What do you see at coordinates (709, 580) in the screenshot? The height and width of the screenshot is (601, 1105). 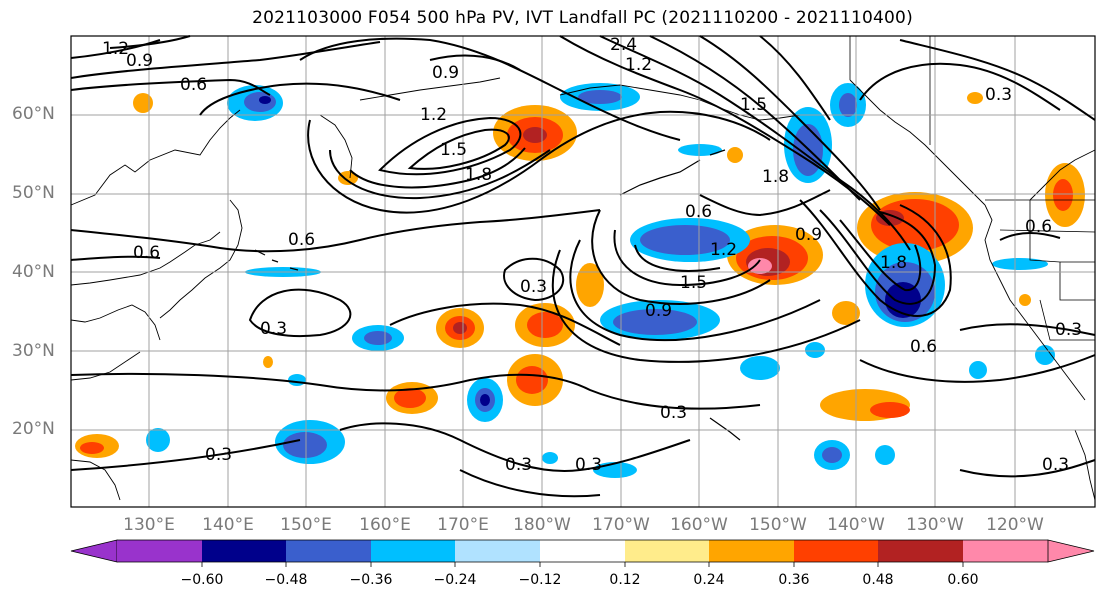 I see `colorbar-tick-label: 0.24` at bounding box center [709, 580].